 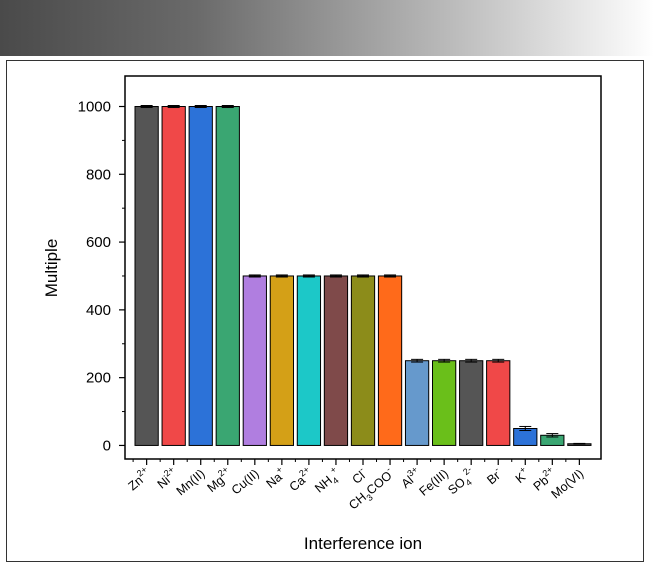 What do you see at coordinates (191, 483) in the screenshot?
I see `x-tick-label: Mn(II)` at bounding box center [191, 483].